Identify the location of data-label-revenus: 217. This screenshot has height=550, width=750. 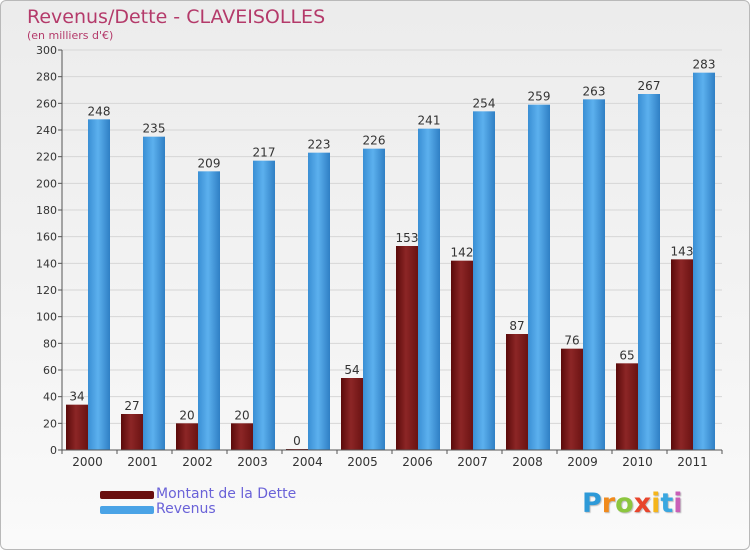
(264, 153).